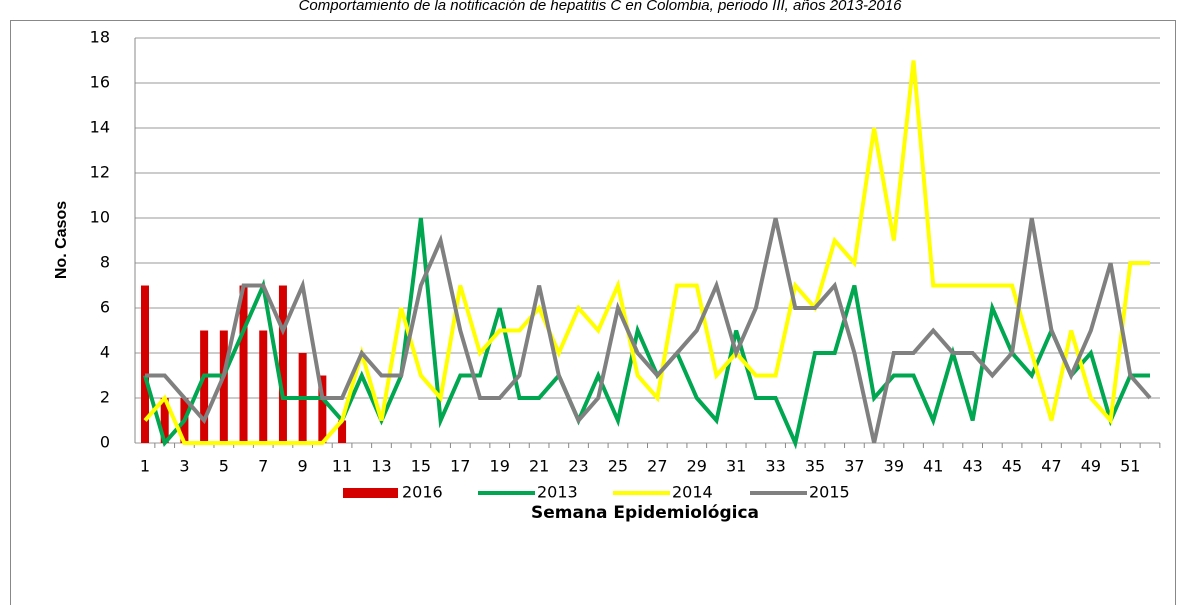 Image resolution: width=1177 pixels, height=605 pixels. What do you see at coordinates (692, 492) in the screenshot?
I see `legend-label: 2014` at bounding box center [692, 492].